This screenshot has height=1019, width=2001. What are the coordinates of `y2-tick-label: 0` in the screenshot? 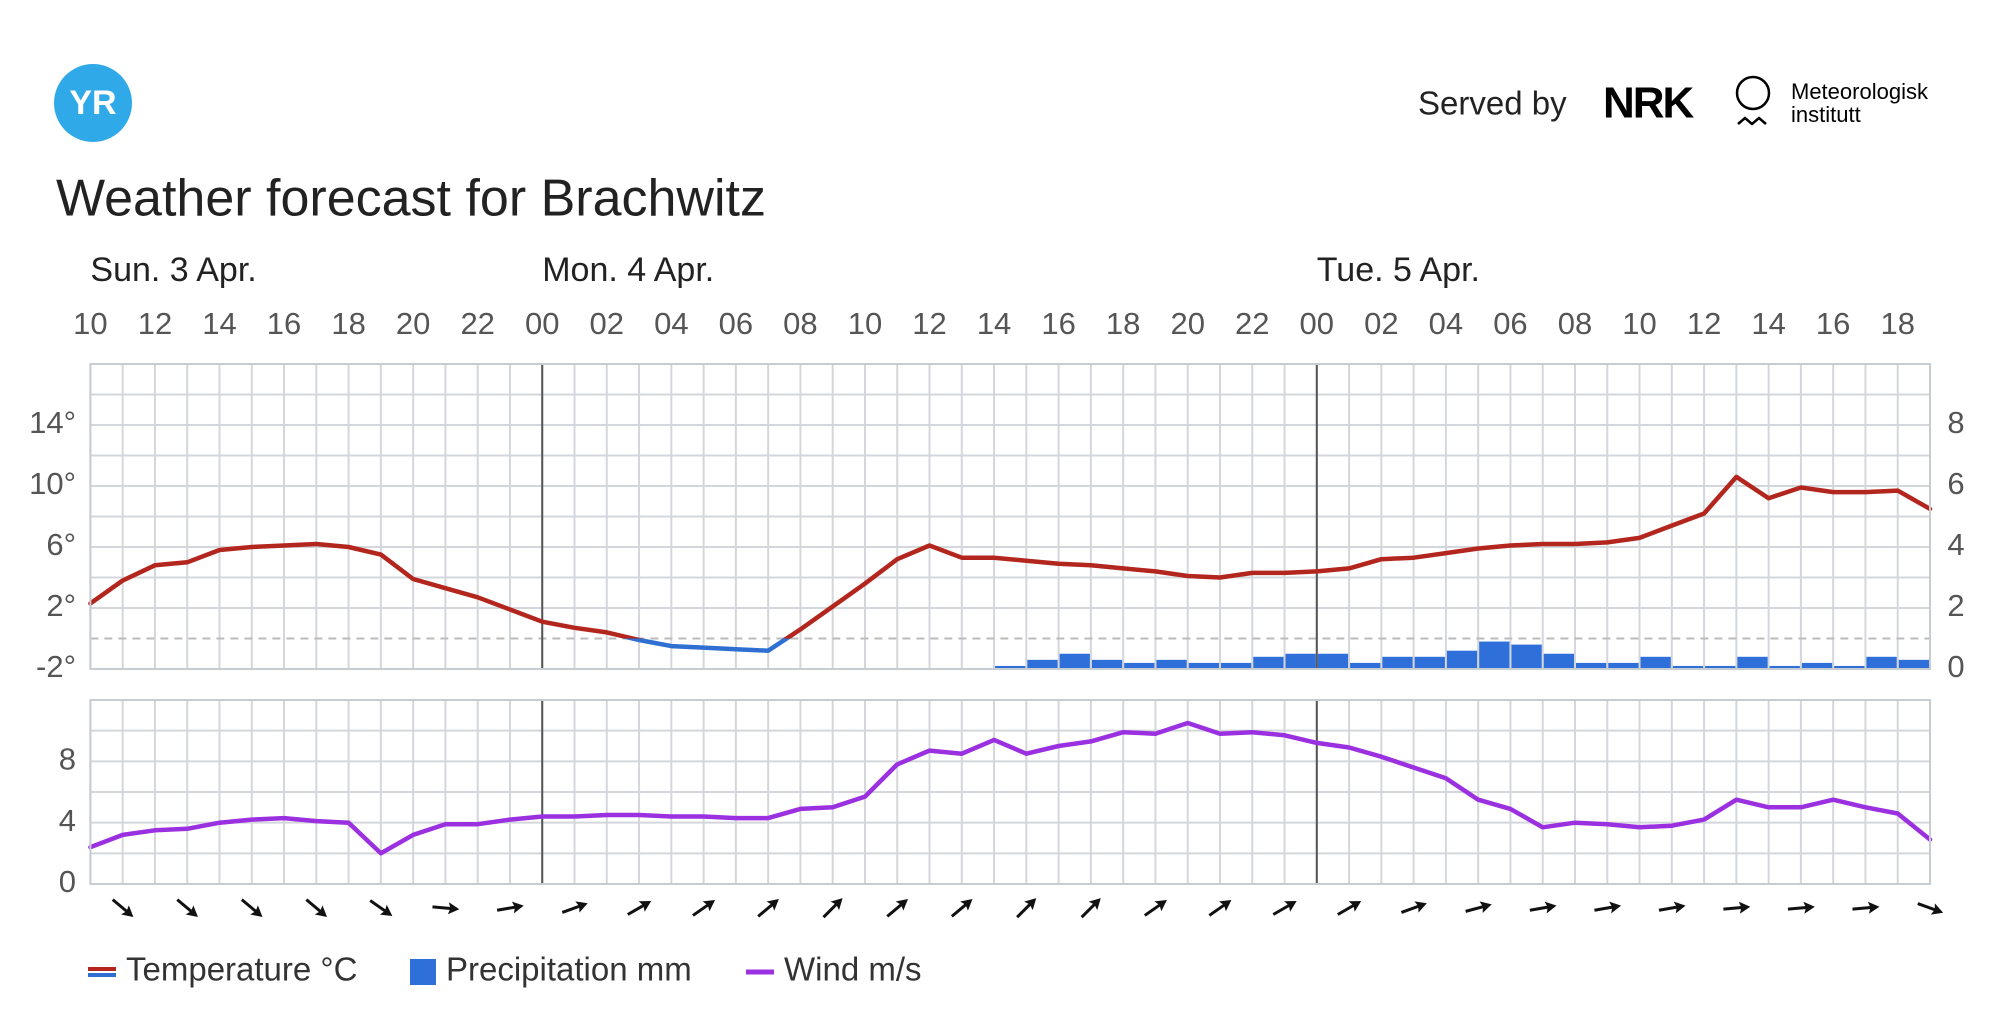 It's located at (1955, 666).